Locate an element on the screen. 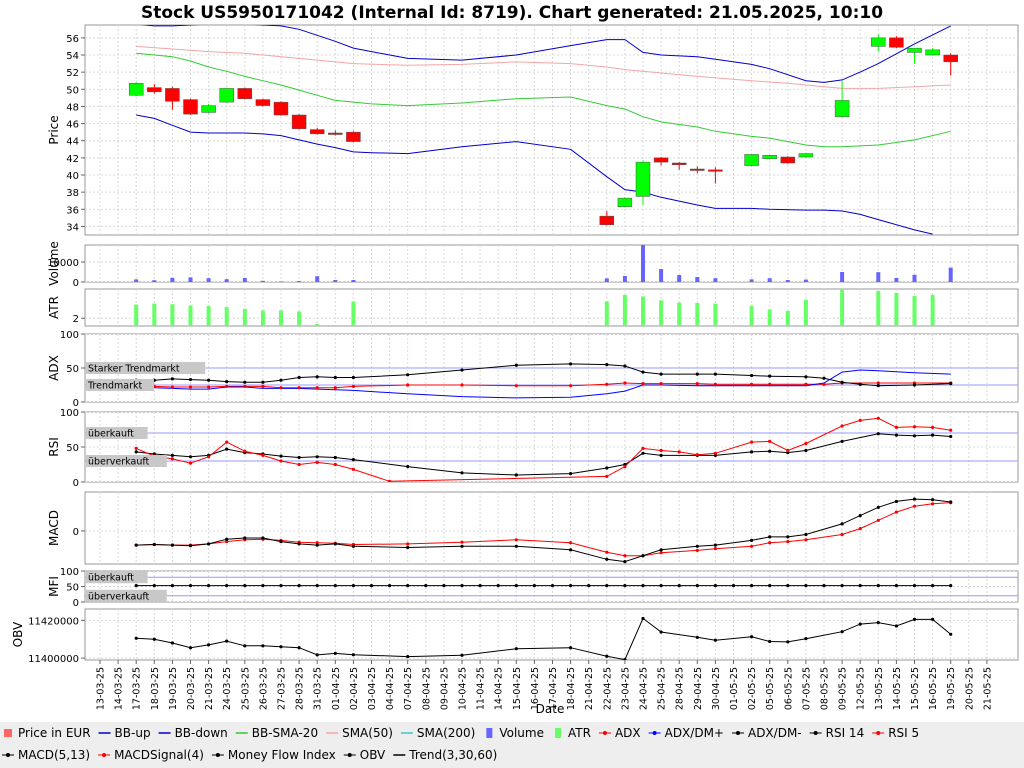 The image size is (1024, 768). adx-panel: 0 50 100 ADX Starker Trendmarkt Trendmarkt is located at coordinates (533, 369).